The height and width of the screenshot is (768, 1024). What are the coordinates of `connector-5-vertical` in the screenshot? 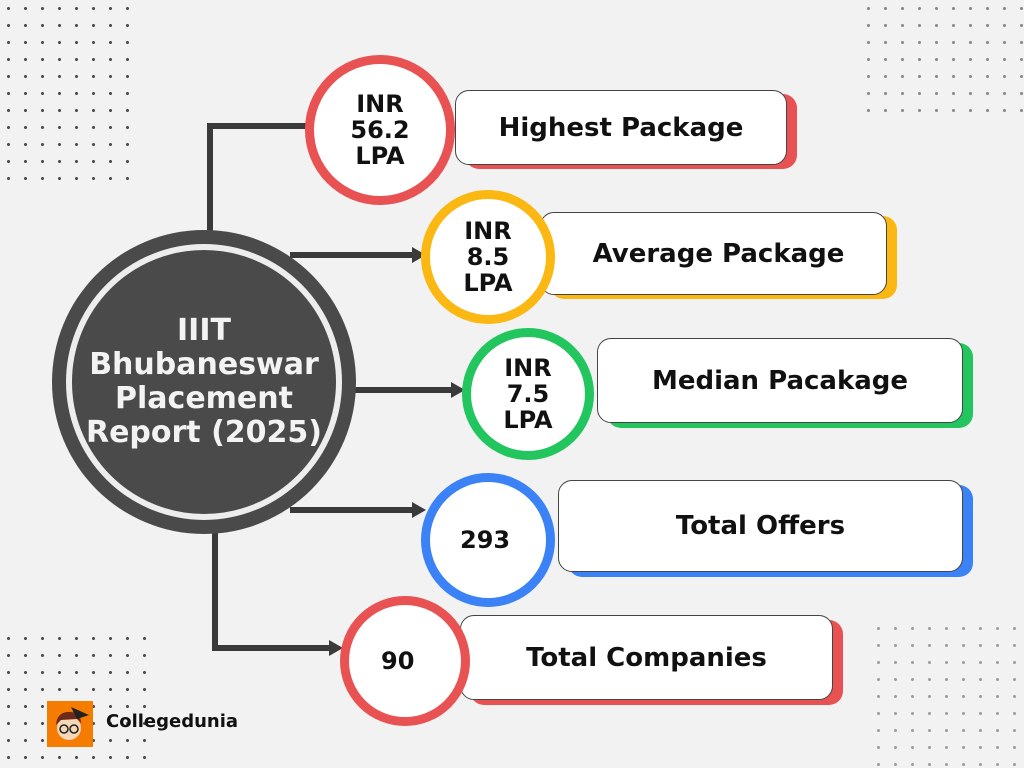 It's located at (215, 590).